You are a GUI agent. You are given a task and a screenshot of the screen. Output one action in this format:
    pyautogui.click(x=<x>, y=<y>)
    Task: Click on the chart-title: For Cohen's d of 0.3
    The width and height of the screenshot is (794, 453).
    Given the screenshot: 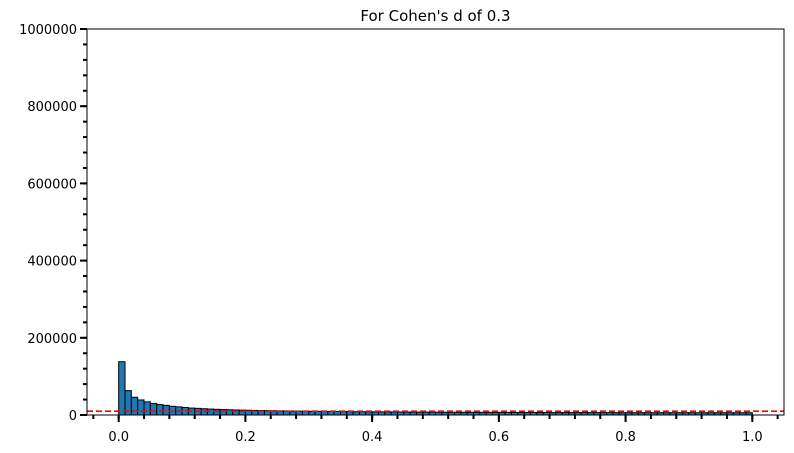 What is the action you would take?
    pyautogui.click(x=435, y=16)
    